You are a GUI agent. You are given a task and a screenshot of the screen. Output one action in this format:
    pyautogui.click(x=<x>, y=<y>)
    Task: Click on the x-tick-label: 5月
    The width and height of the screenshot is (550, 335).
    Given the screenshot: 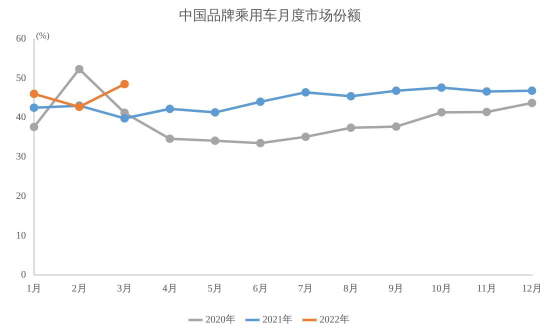 What is the action you would take?
    pyautogui.click(x=215, y=289)
    